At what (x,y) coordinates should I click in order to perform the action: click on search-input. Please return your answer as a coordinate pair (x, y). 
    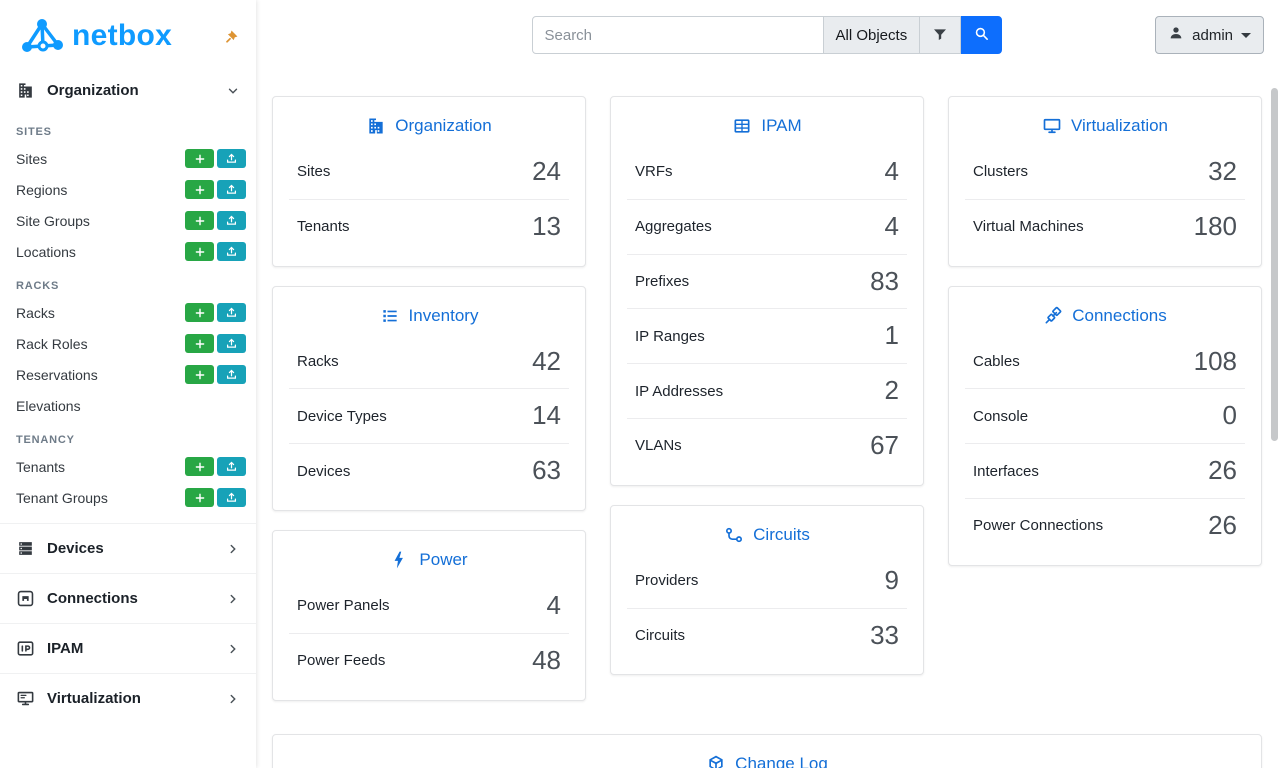
    Looking at the image, I should click on (677, 35).